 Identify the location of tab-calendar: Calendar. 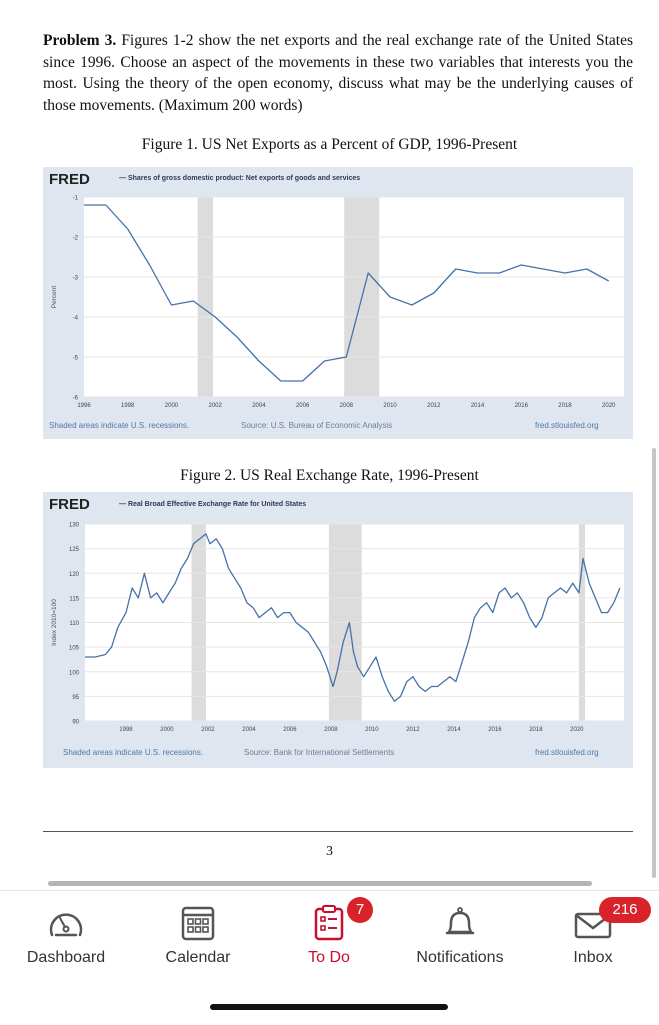
(198, 936).